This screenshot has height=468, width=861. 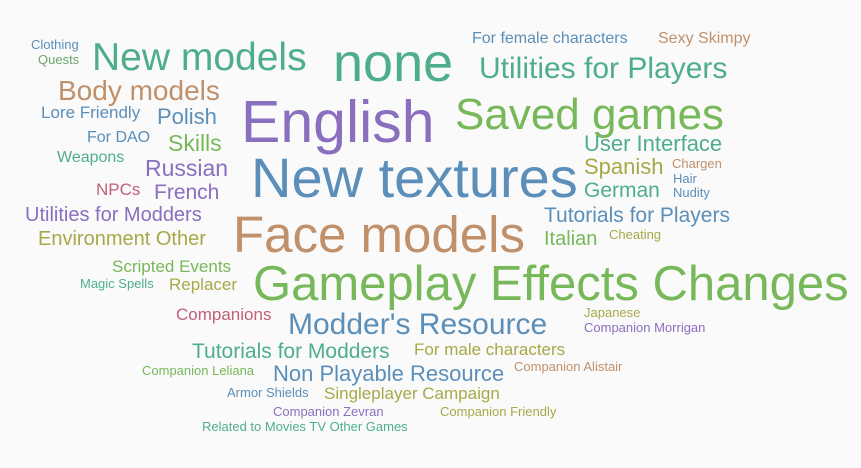 I want to click on word-quests: Quests, so click(x=59, y=59).